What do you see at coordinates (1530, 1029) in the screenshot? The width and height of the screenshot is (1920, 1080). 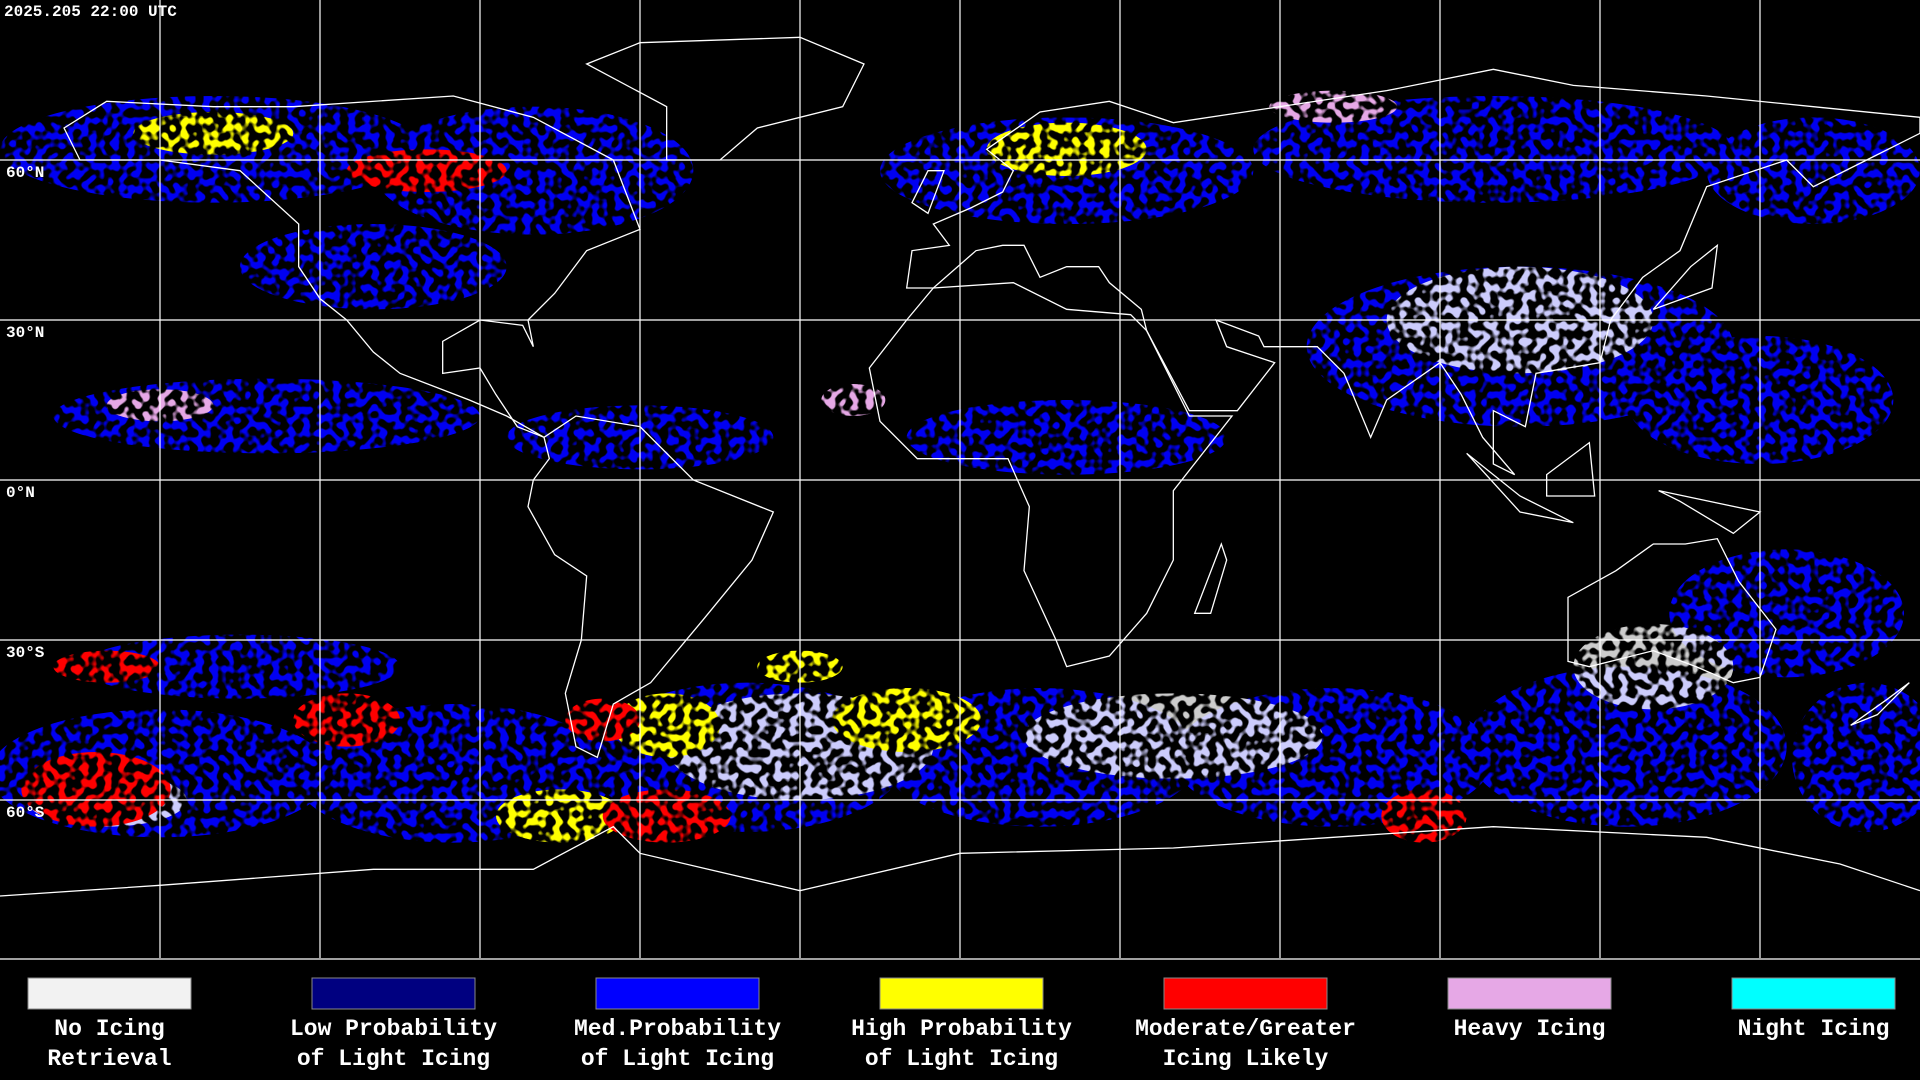 I see `legend-label: Heavy Icing` at bounding box center [1530, 1029].